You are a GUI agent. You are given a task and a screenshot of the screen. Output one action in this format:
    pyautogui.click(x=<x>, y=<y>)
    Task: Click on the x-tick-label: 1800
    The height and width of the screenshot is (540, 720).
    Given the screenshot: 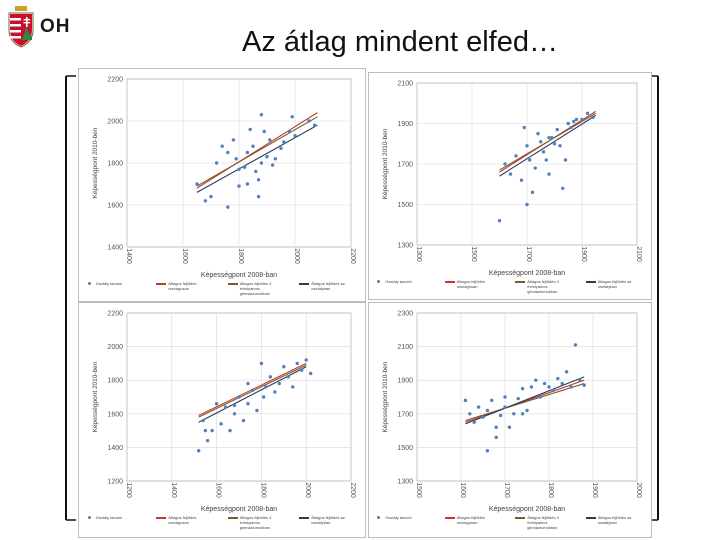 What is the action you would take?
    pyautogui.click(x=262, y=490)
    